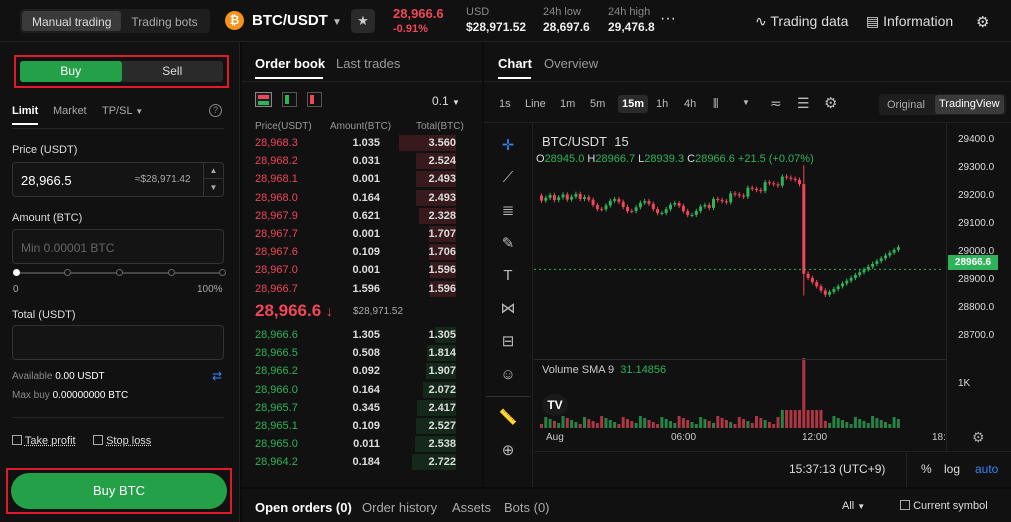 Image resolution: width=1011 pixels, height=522 pixels. Describe the element at coordinates (356, 143) in the screenshot. I see `ask-row: 28,968.3 1.035 3.560` at that location.